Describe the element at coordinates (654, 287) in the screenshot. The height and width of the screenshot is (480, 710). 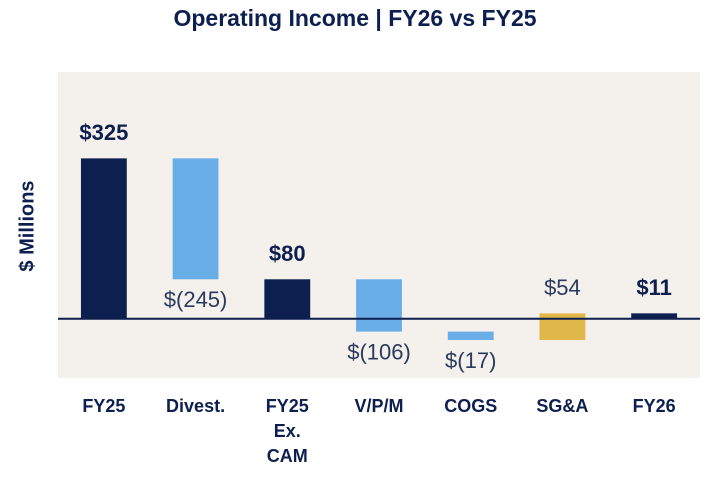
I see `value-label: $11` at that location.